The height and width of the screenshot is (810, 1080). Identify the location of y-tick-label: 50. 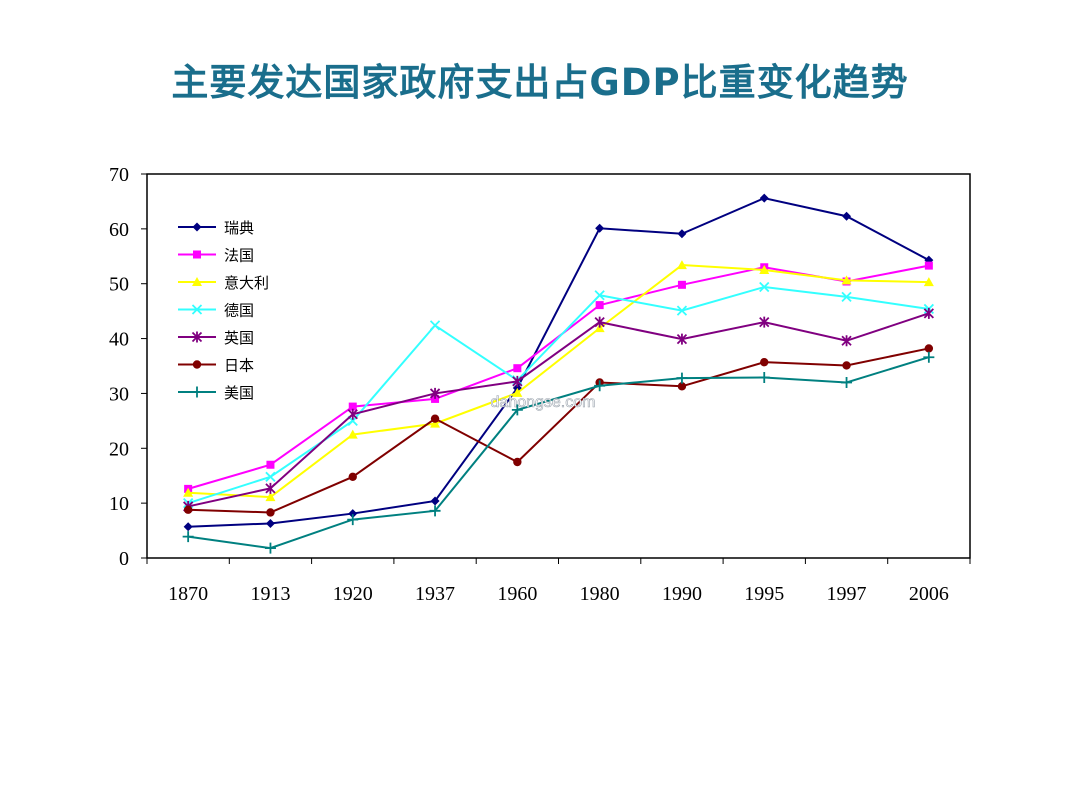
(119, 285).